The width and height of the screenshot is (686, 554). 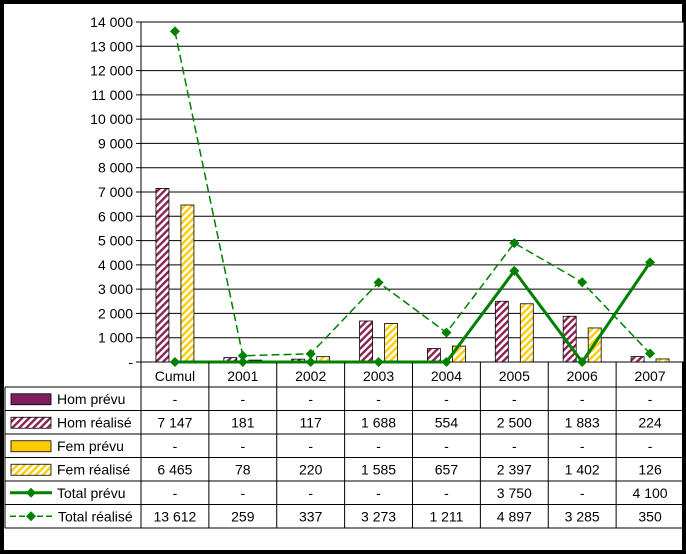 I want to click on data-label: 1 211, so click(x=446, y=516).